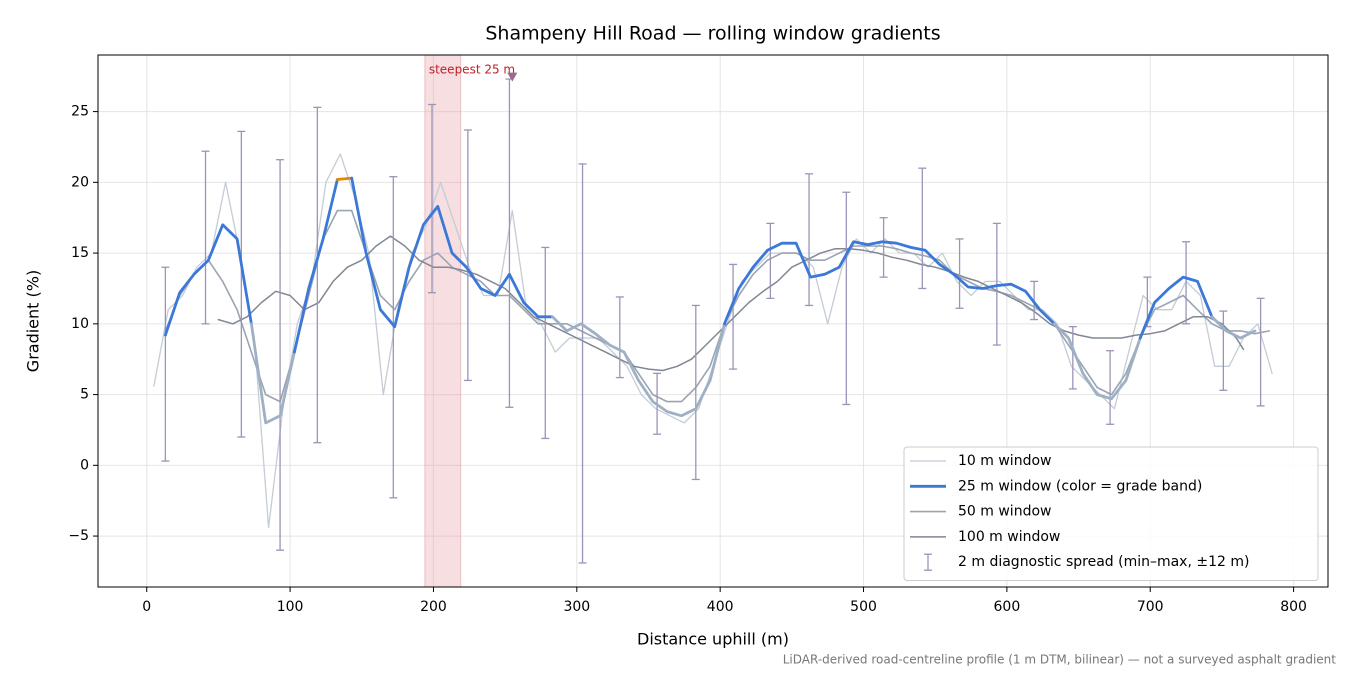 This screenshot has width=1350, height=675. What do you see at coordinates (1080, 486) in the screenshot?
I see `legend-label: 25 m window (color = grade band)` at bounding box center [1080, 486].